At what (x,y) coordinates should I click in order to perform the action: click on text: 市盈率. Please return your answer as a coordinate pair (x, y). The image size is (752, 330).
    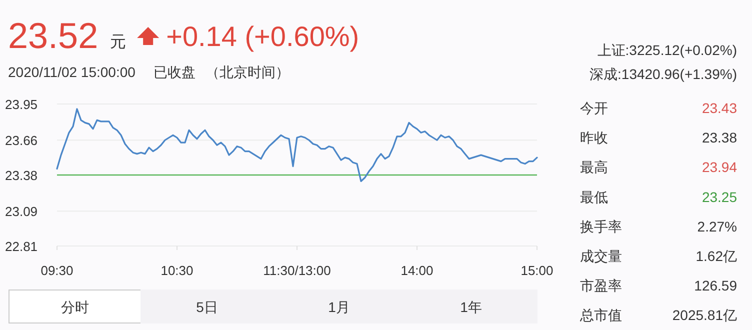
    Looking at the image, I should click on (601, 286).